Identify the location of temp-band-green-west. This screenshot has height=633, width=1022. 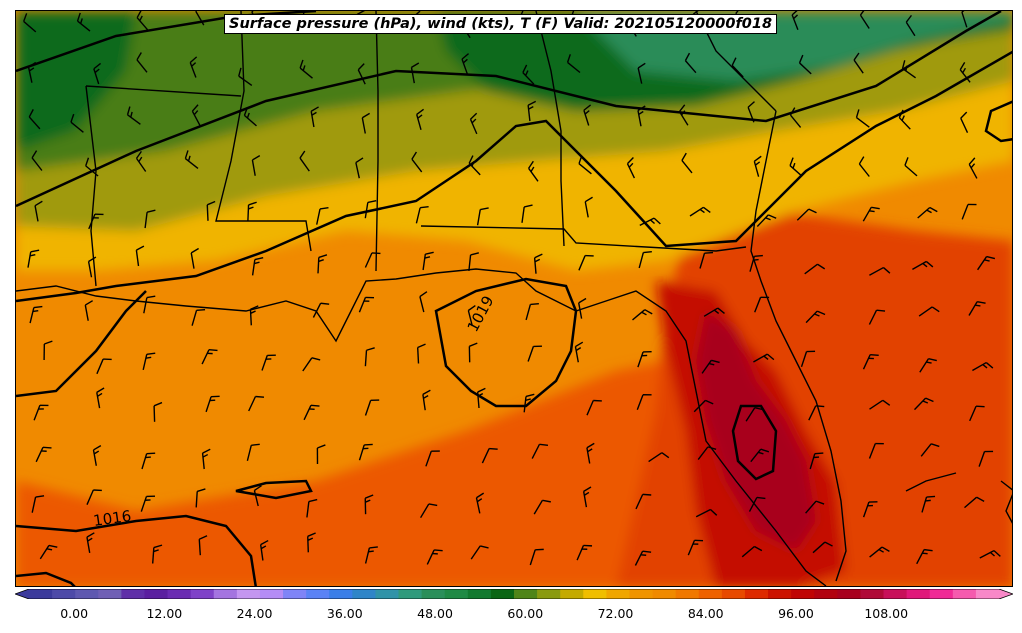
(76, 81).